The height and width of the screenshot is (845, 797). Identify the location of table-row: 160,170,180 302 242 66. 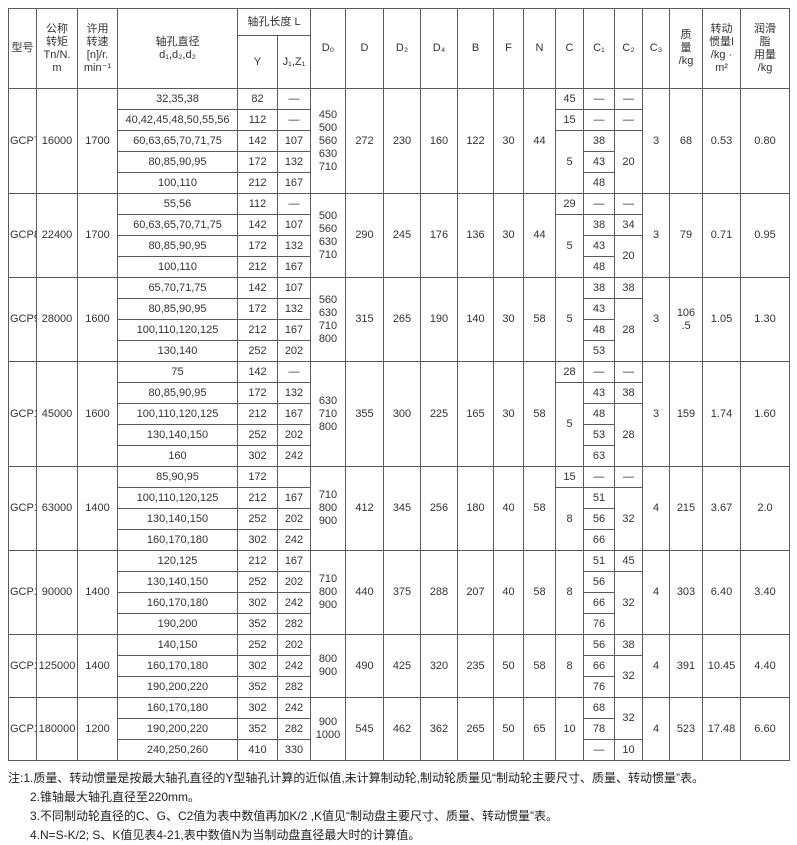
(399, 603).